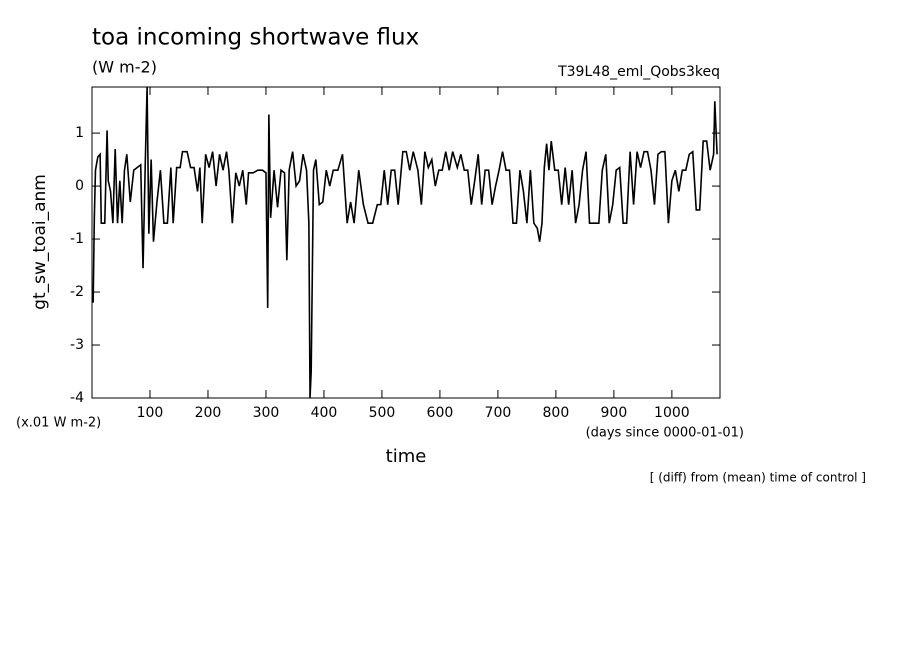  I want to click on x-unit: (days since 0000-01-01), so click(665, 433).